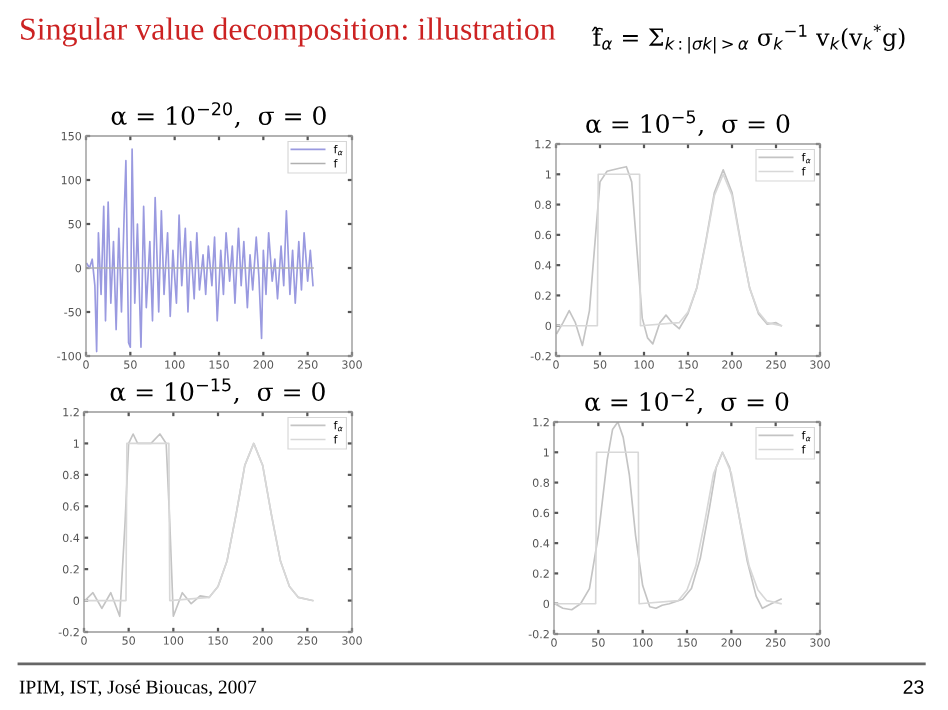  Describe the element at coordinates (288, 32) in the screenshot. I see `text: Singular value decomposition: illustration` at that location.